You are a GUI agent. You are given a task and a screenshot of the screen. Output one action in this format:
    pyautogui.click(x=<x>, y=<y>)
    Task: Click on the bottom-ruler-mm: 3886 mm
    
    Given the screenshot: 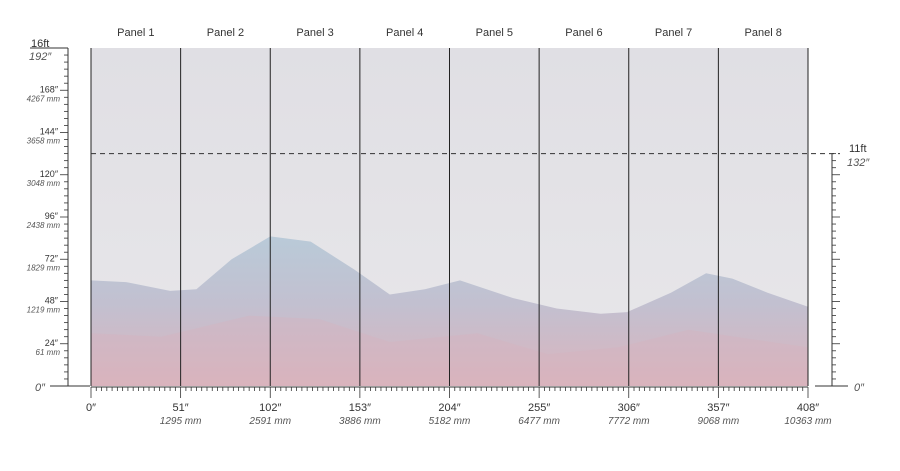 What is the action you would take?
    pyautogui.click(x=360, y=421)
    